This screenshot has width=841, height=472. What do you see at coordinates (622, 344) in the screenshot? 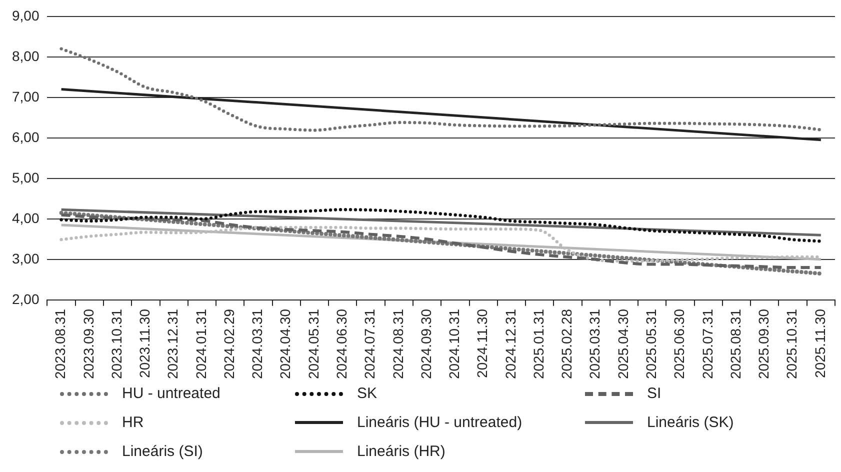
I see `x-tick-label: 2025.04.30` at bounding box center [622, 344].